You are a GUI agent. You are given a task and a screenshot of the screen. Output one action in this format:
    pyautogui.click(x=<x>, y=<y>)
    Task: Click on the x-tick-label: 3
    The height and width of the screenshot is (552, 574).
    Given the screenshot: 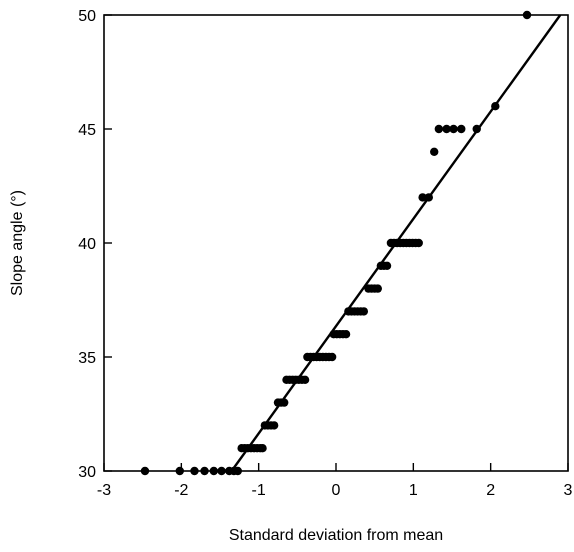 What is the action you would take?
    pyautogui.click(x=568, y=490)
    